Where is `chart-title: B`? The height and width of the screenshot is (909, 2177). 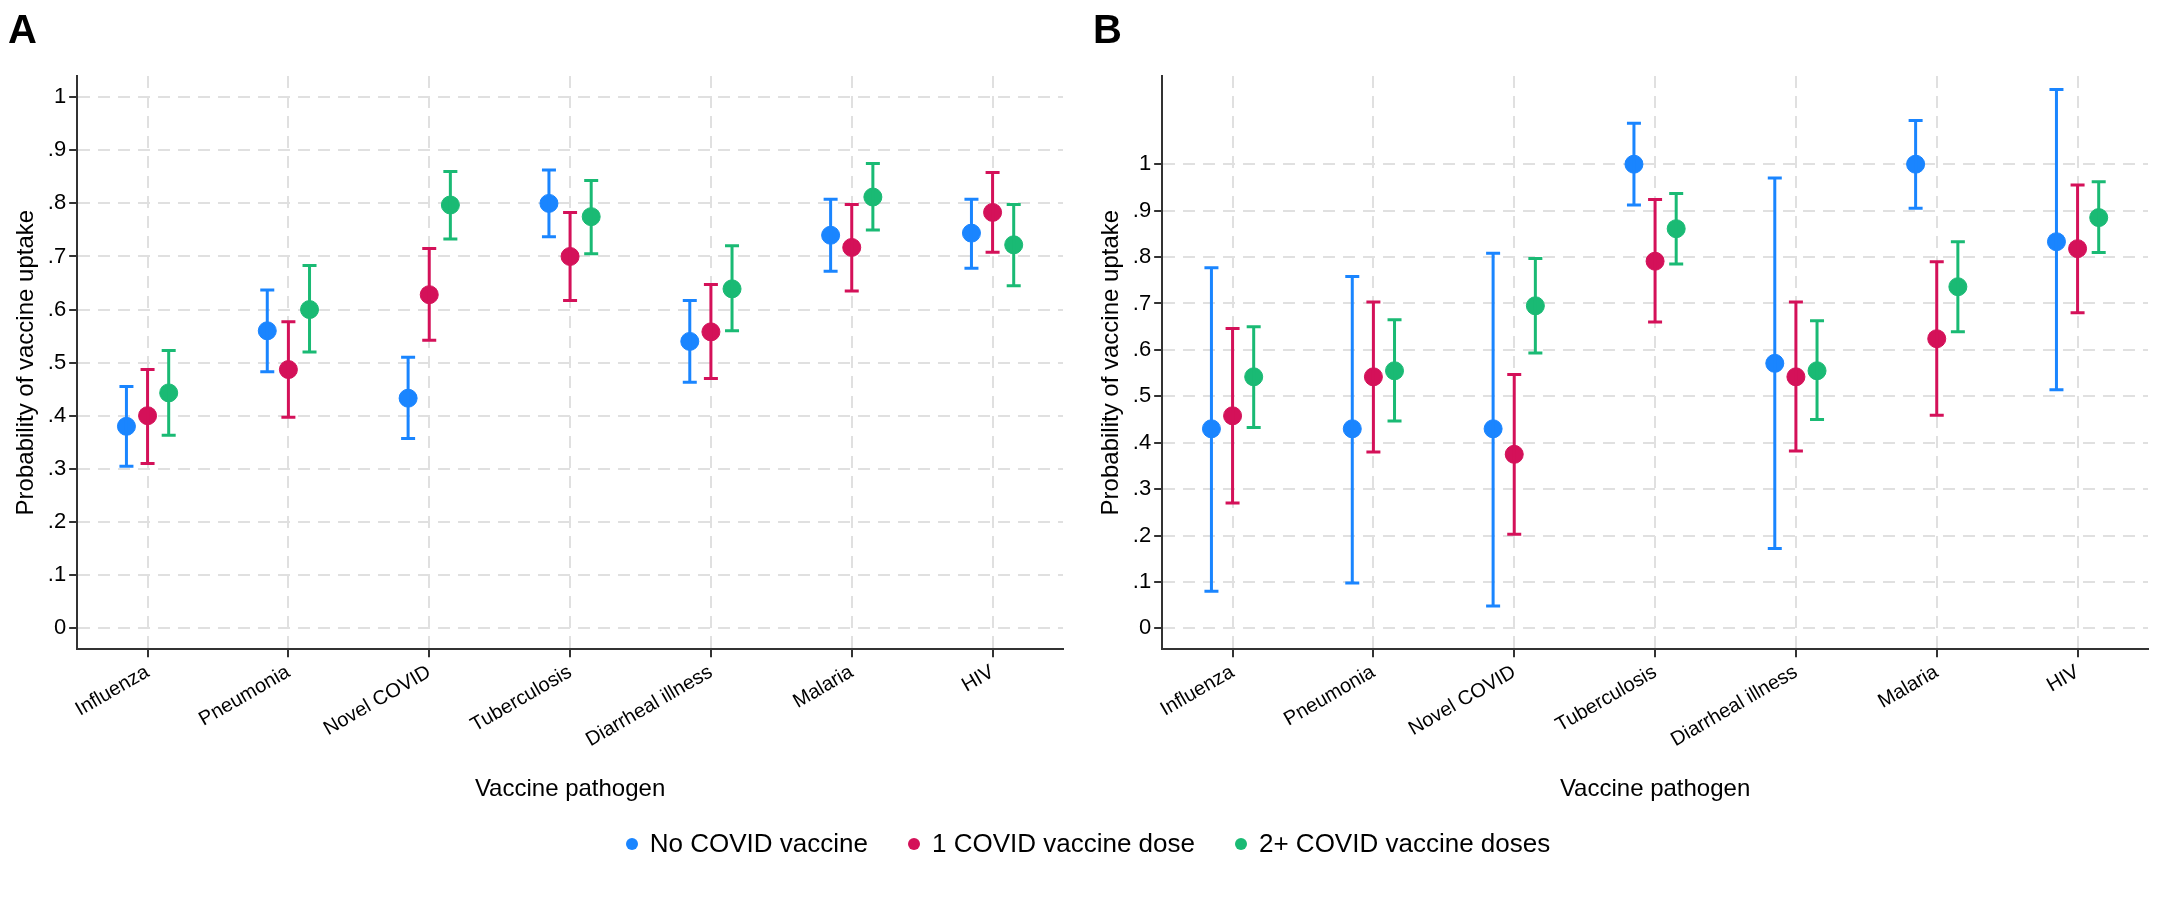
chart-title: B is located at coordinates (1107, 29).